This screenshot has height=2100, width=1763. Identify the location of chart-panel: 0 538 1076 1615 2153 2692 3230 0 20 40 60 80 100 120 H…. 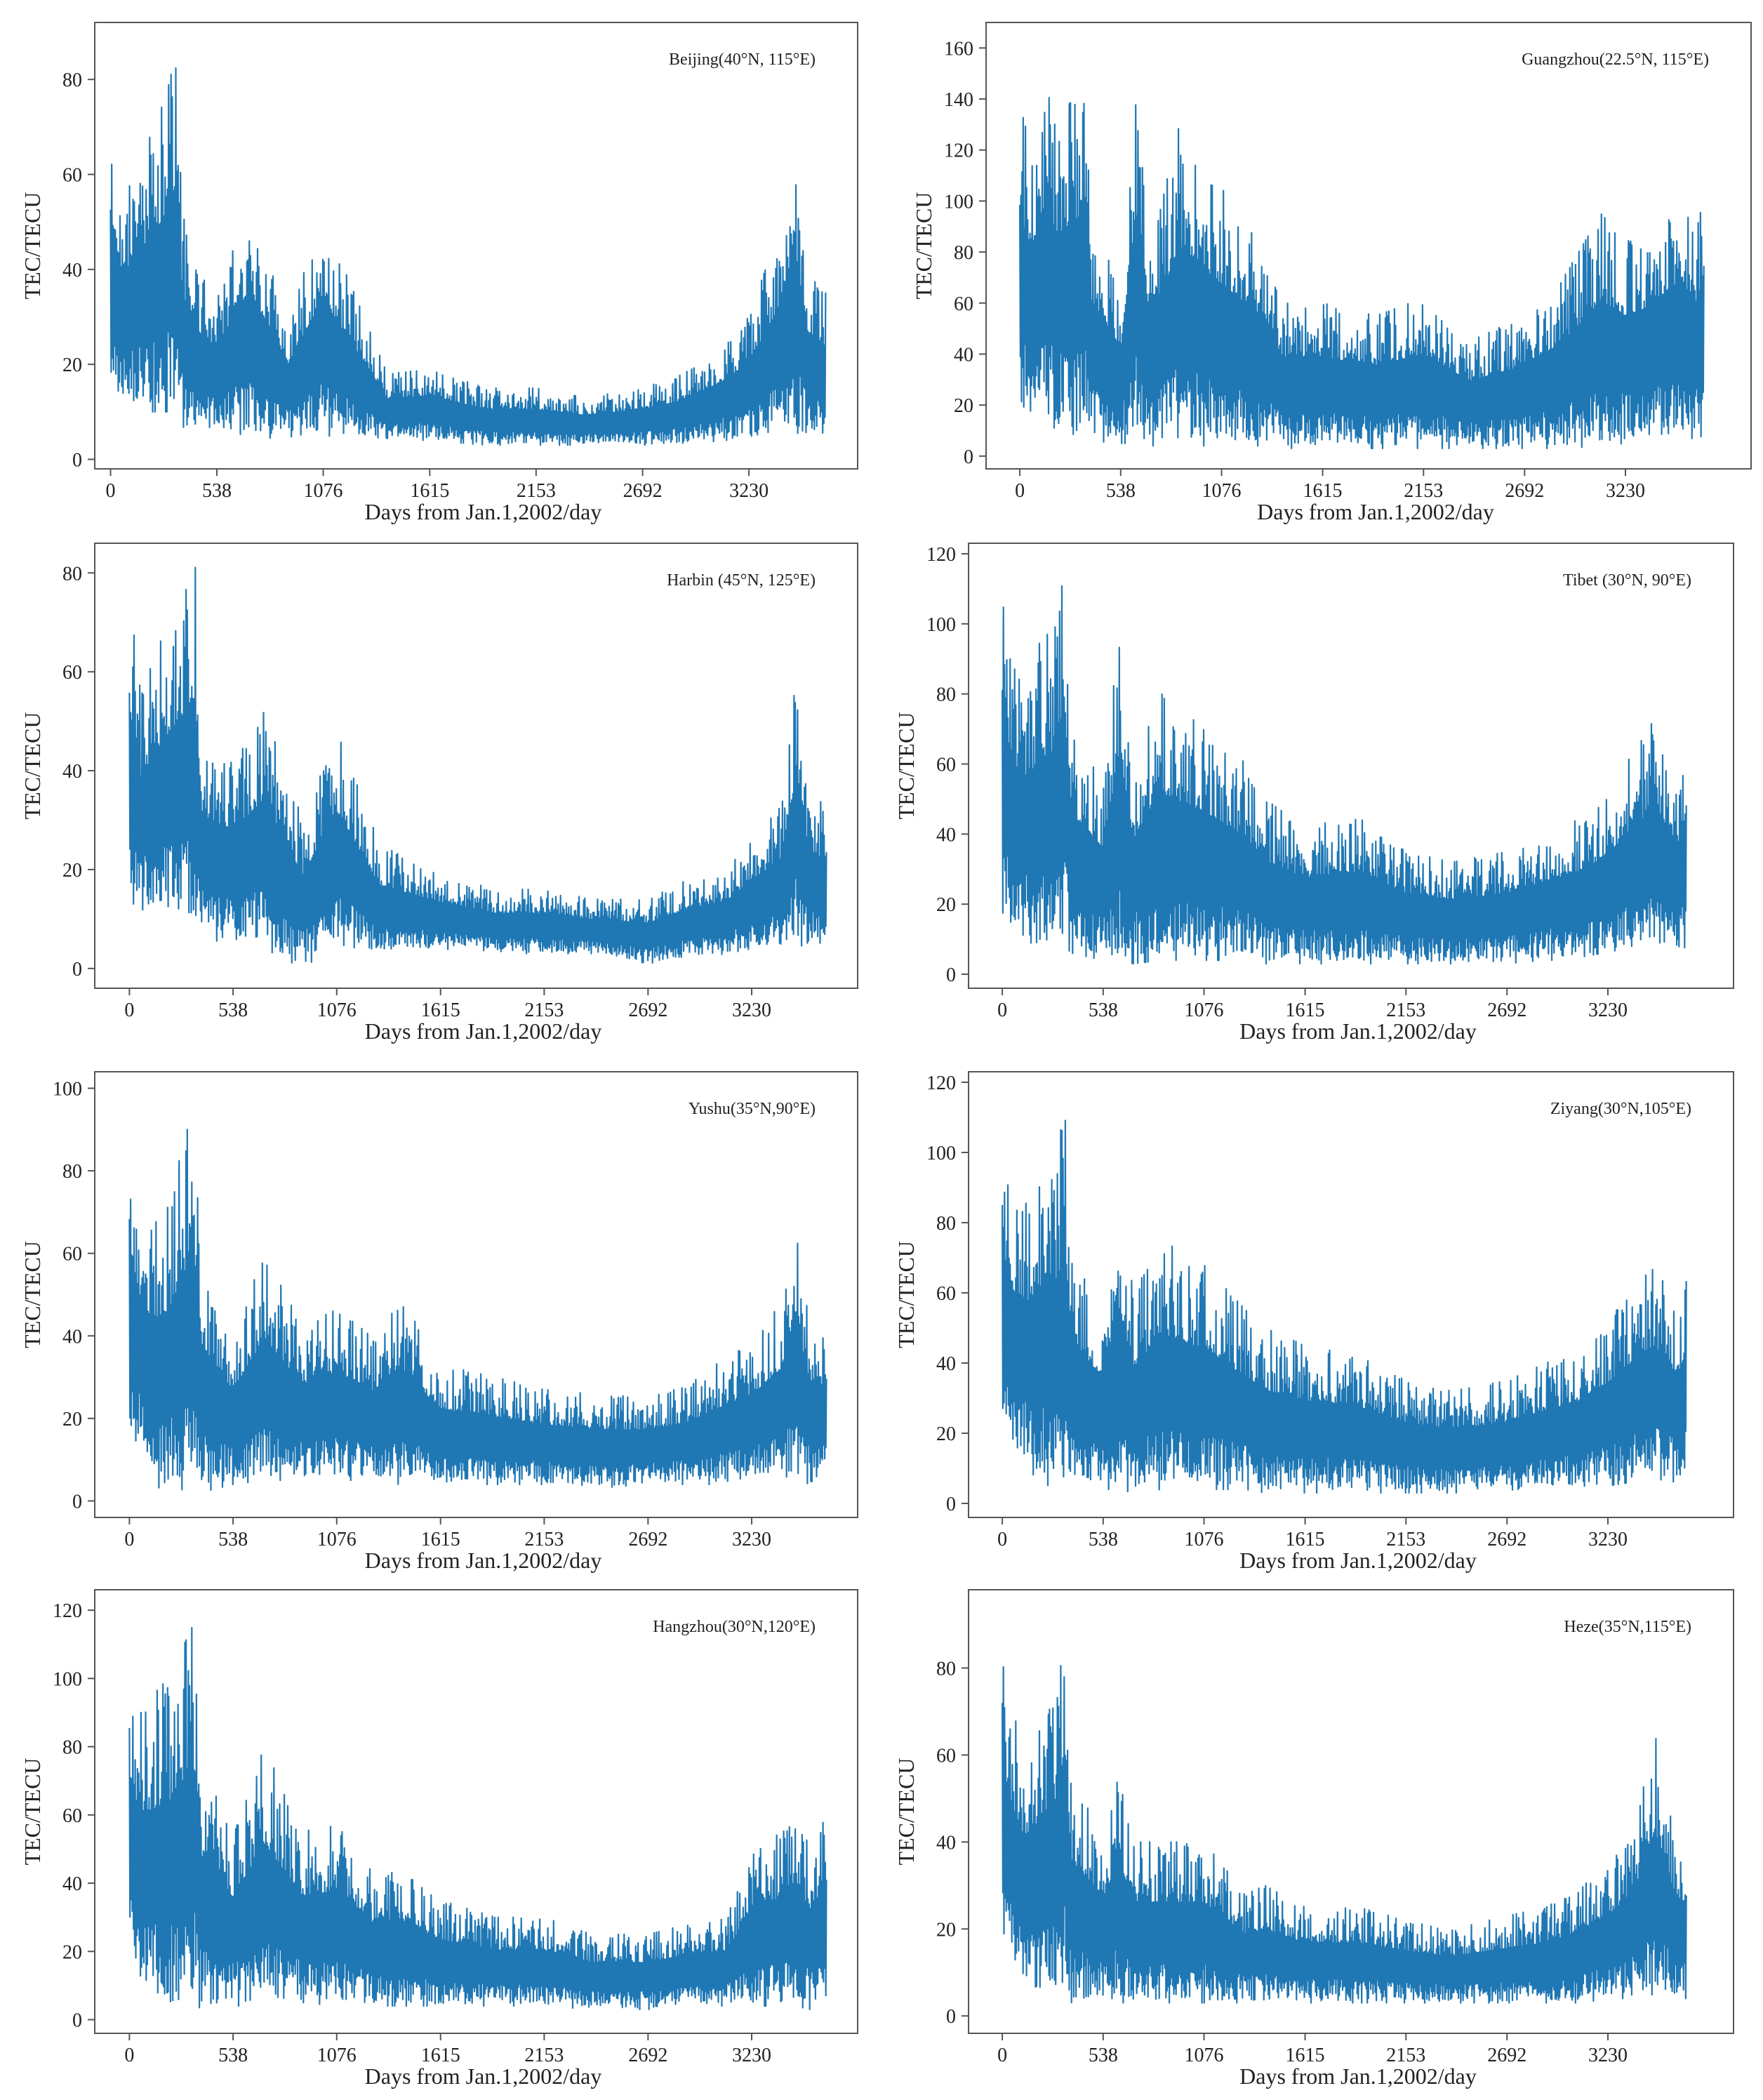
(439, 1839).